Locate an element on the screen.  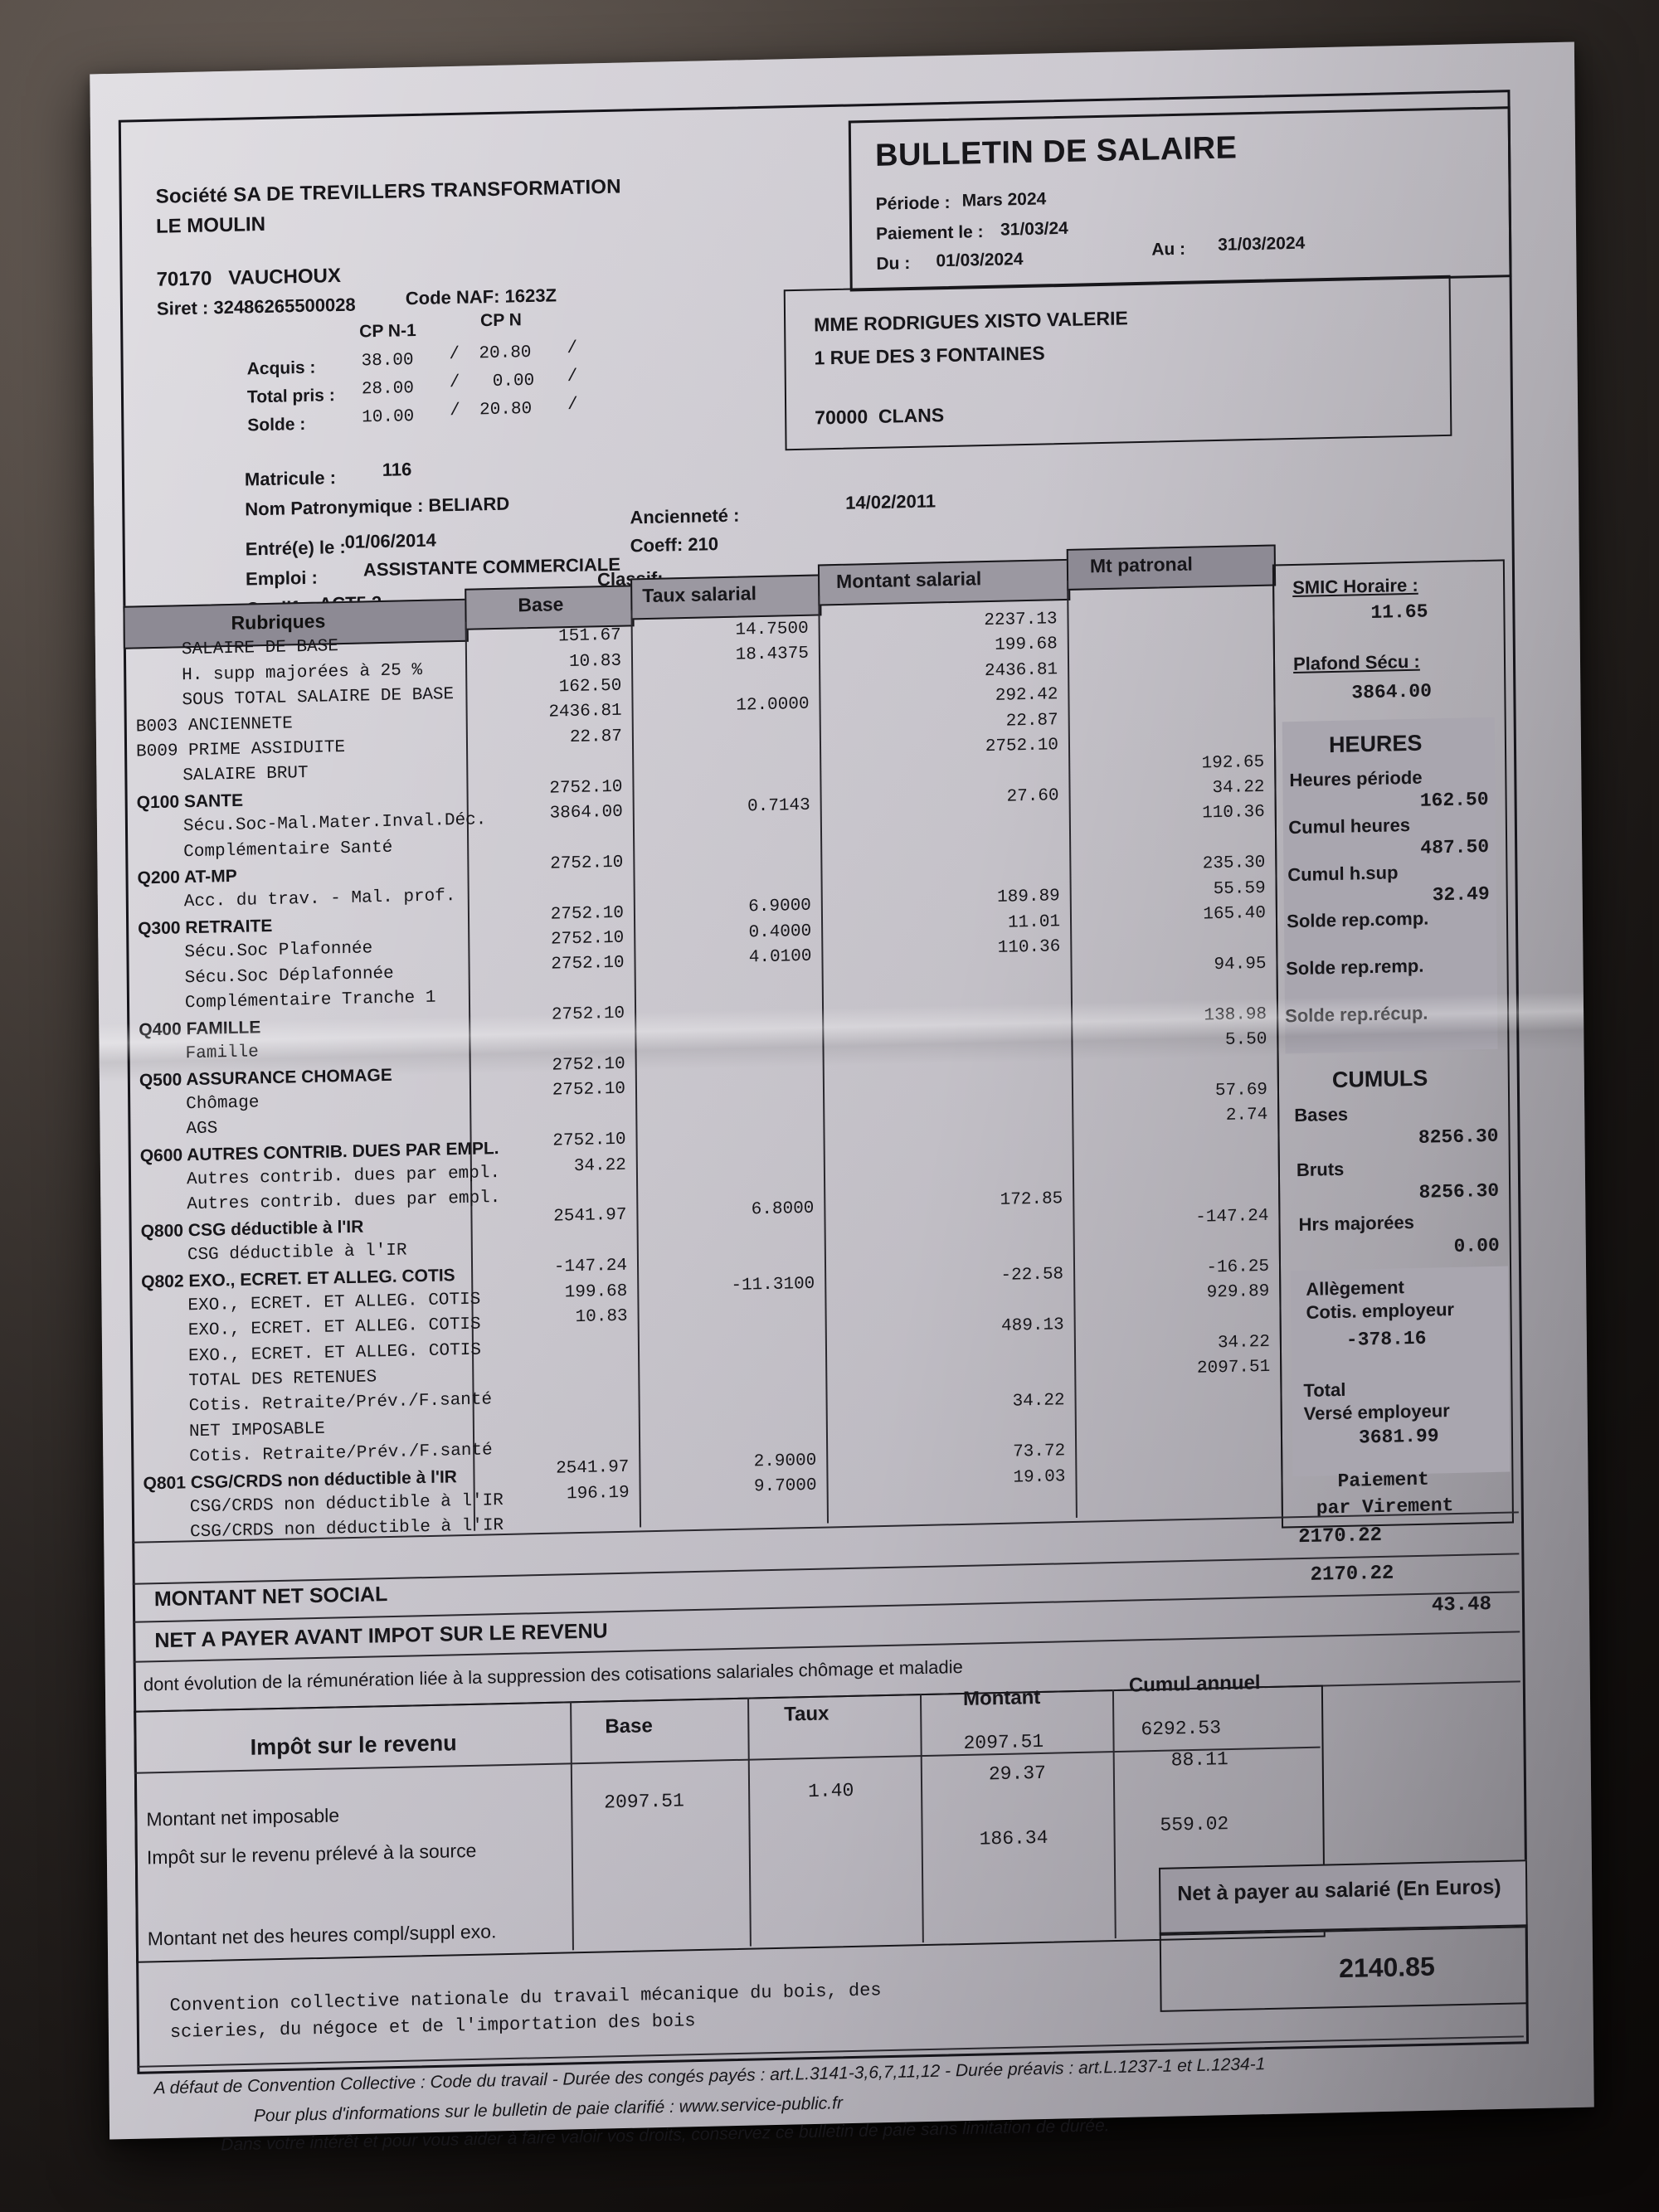
impot-row-0-taux: 1.40 is located at coordinates (830, 1791).